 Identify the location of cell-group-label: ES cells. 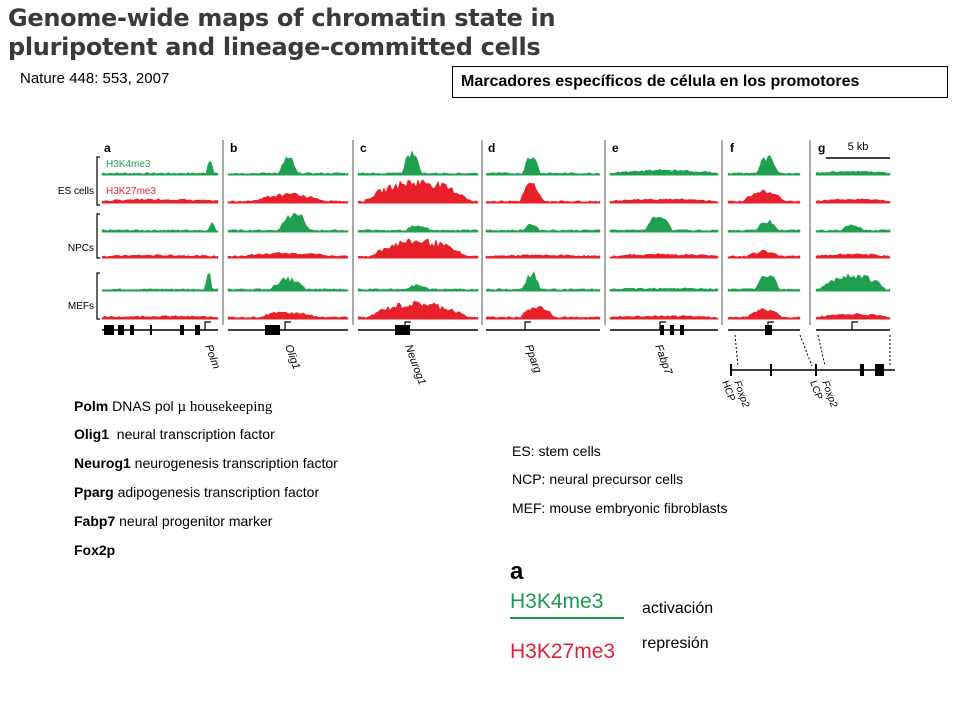
(76, 191).